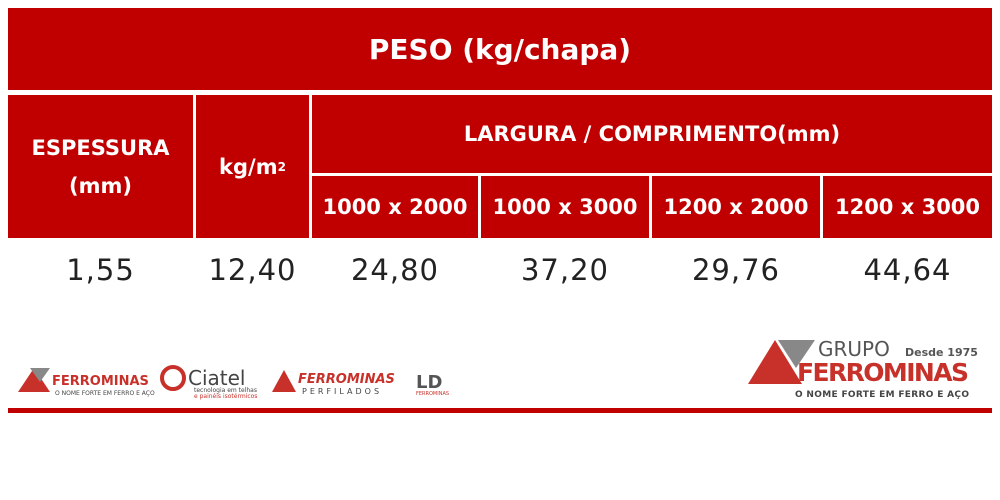 This screenshot has height=500, width=1000. Describe the element at coordinates (429, 382) in the screenshot. I see `logo-name: LD` at that location.